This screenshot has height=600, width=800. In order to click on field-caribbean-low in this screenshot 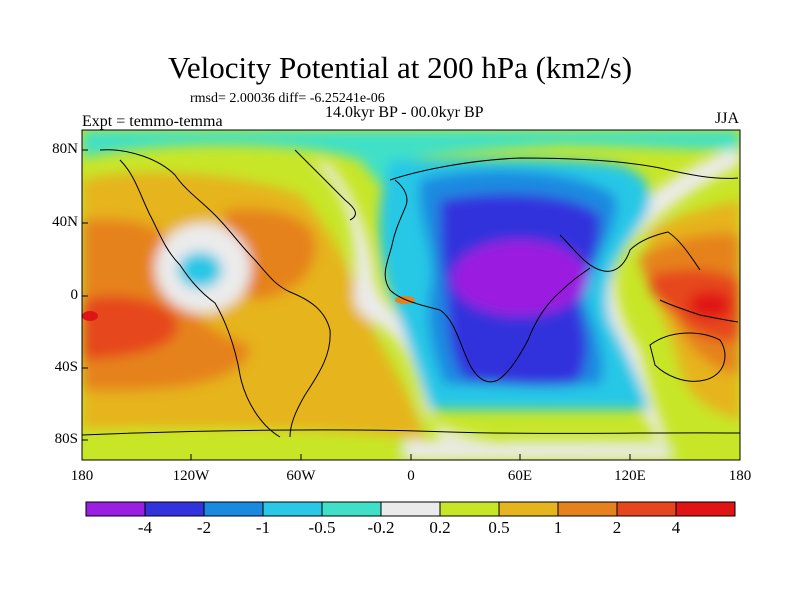, I will do `click(200, 270)`.